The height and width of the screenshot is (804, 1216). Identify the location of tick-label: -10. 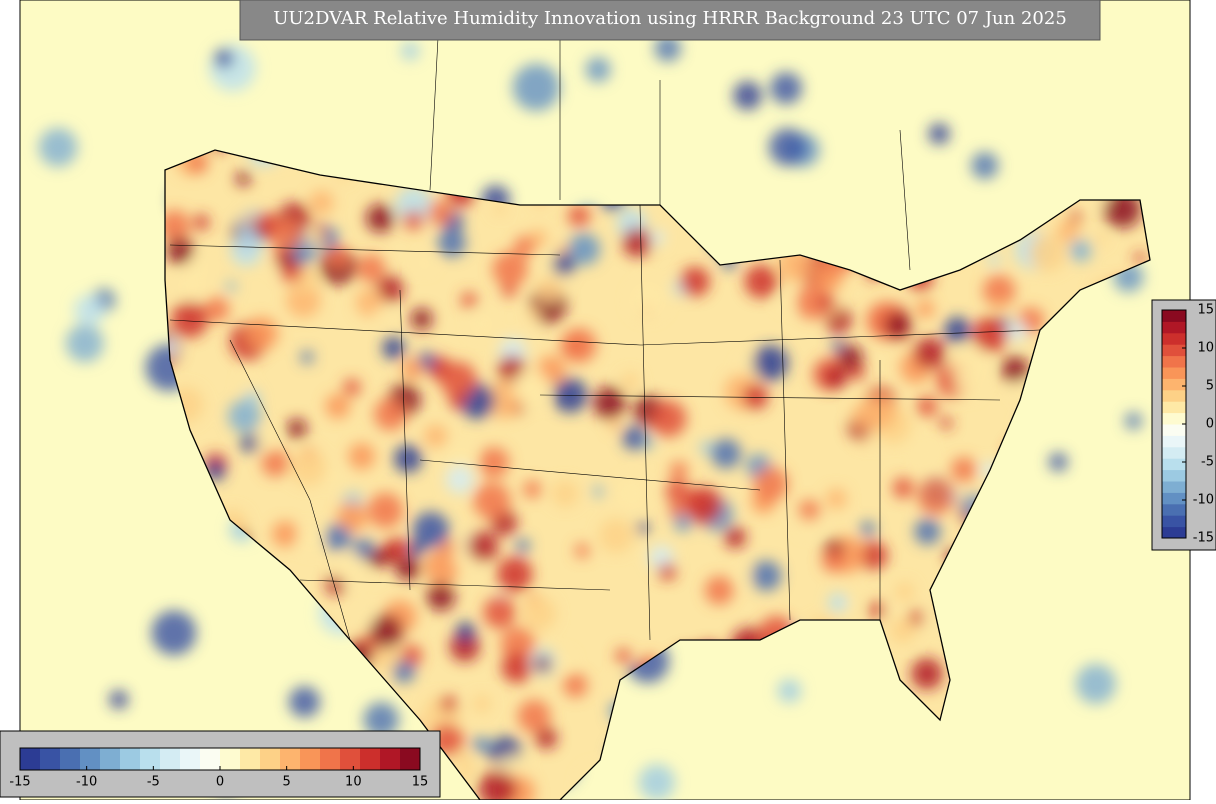
(1203, 500).